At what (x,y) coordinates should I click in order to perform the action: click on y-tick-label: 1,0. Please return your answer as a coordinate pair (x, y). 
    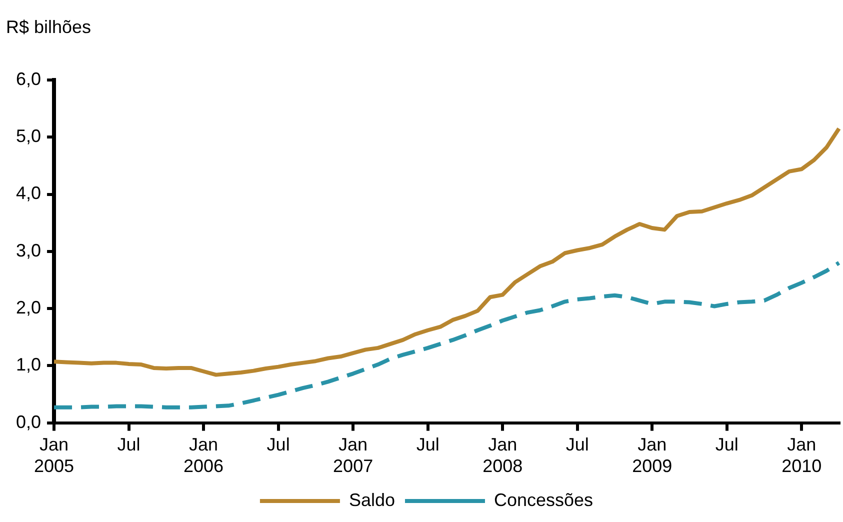
    Looking at the image, I should click on (29, 364).